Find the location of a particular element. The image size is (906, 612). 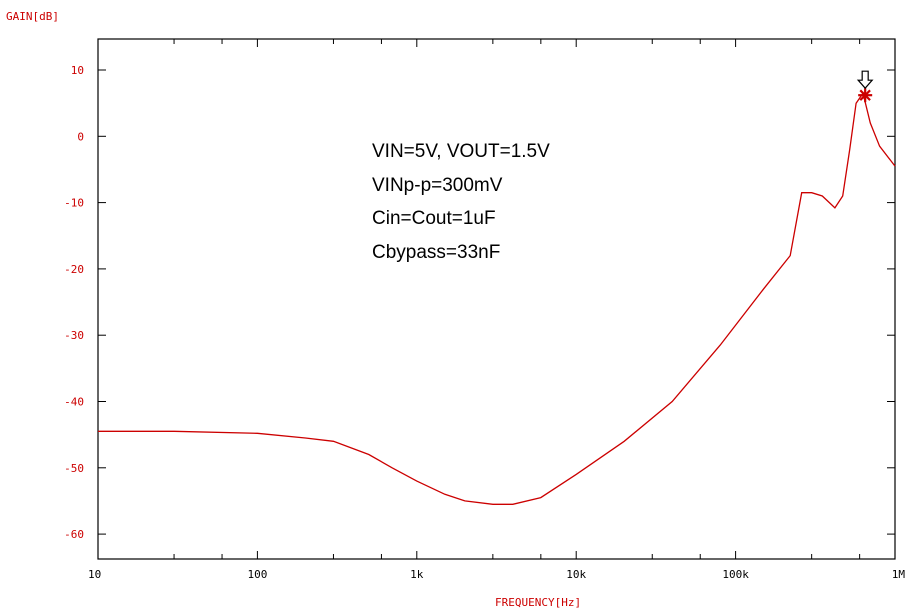

y-tick-label: -40 is located at coordinates (74, 402).